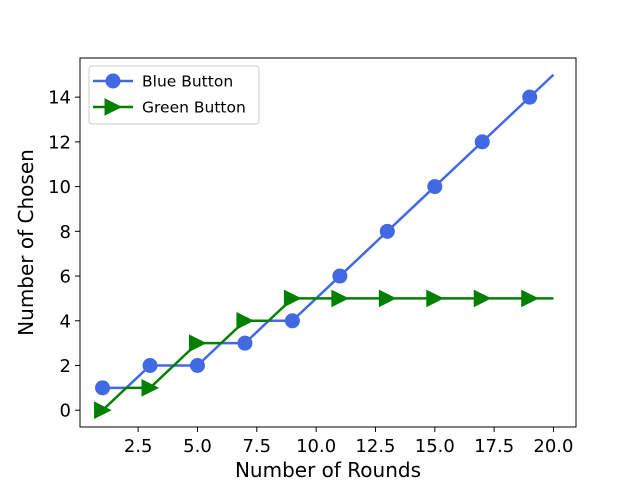  What do you see at coordinates (316, 446) in the screenshot?
I see `x-tick-label: 10.0` at bounding box center [316, 446].